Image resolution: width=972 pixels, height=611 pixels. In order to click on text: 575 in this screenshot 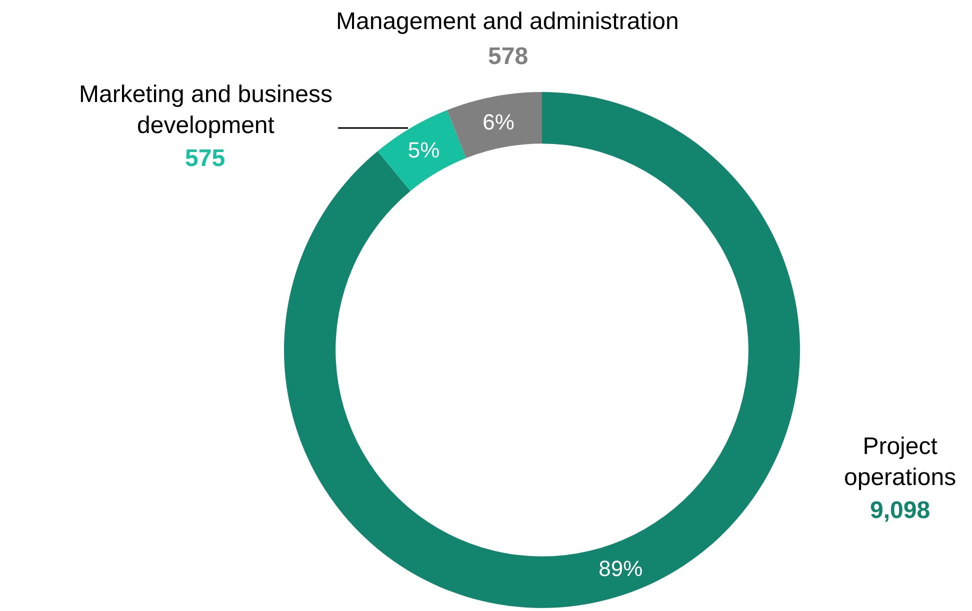, I will do `click(205, 158)`.